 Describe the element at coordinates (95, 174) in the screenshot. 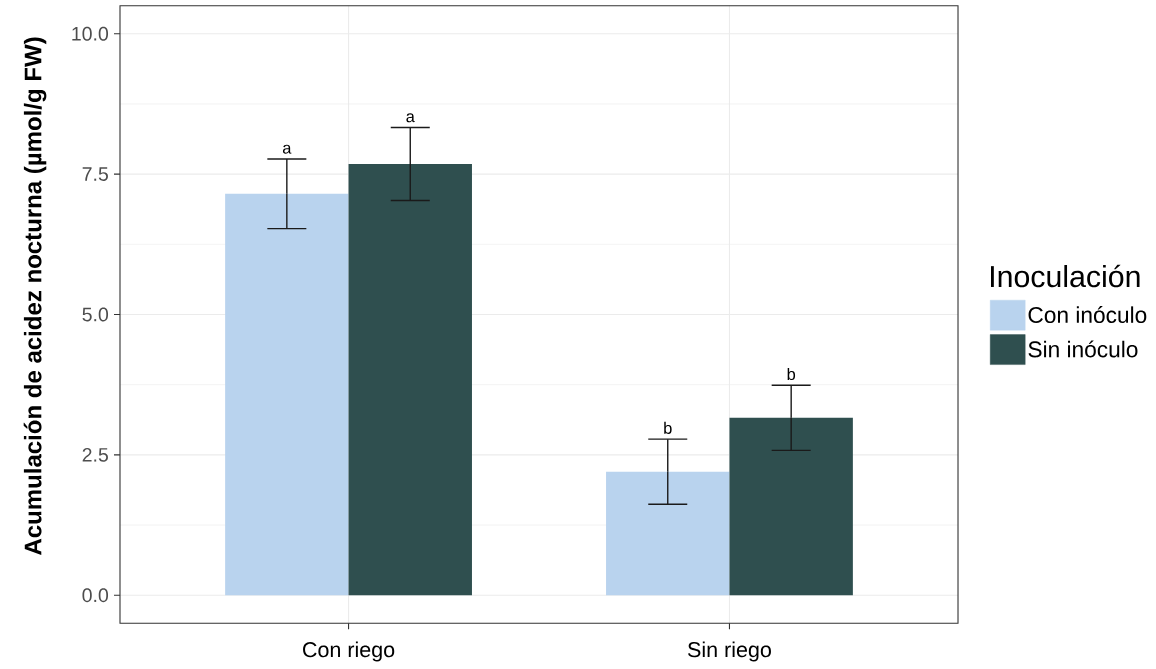

I see `y-tick-label: 7.5` at that location.